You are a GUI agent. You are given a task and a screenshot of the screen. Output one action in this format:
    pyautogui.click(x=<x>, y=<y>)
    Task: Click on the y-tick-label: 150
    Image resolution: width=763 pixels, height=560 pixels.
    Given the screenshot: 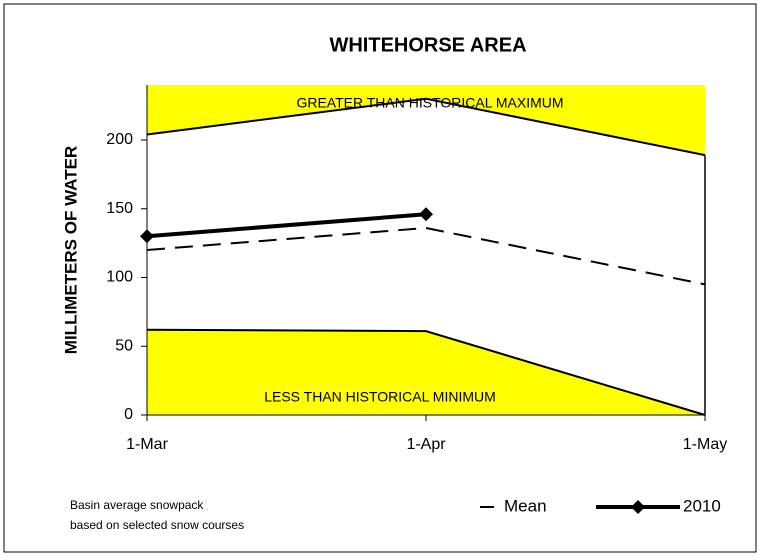 What is the action you would take?
    pyautogui.click(x=119, y=208)
    